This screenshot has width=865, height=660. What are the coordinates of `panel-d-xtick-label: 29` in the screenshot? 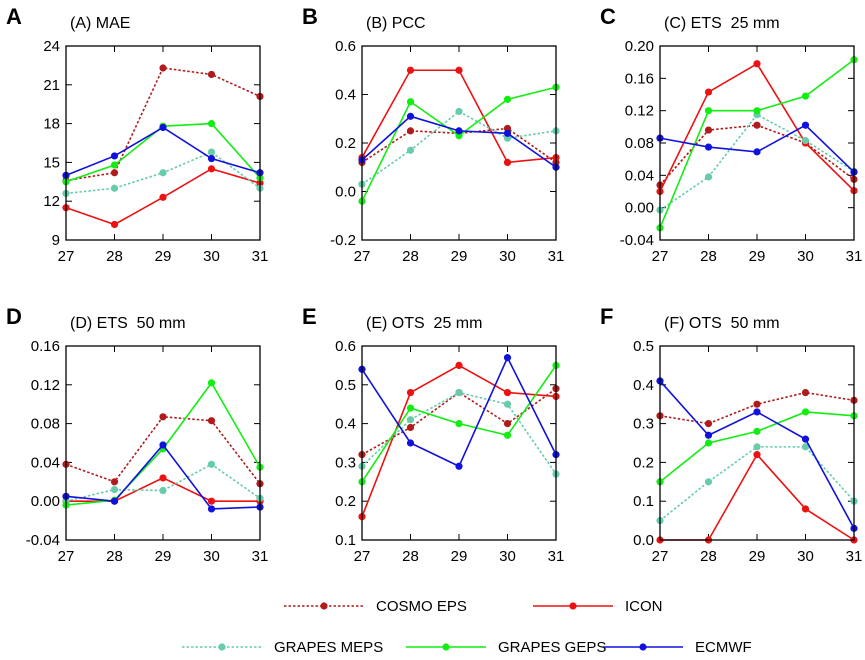 It's located at (163, 556).